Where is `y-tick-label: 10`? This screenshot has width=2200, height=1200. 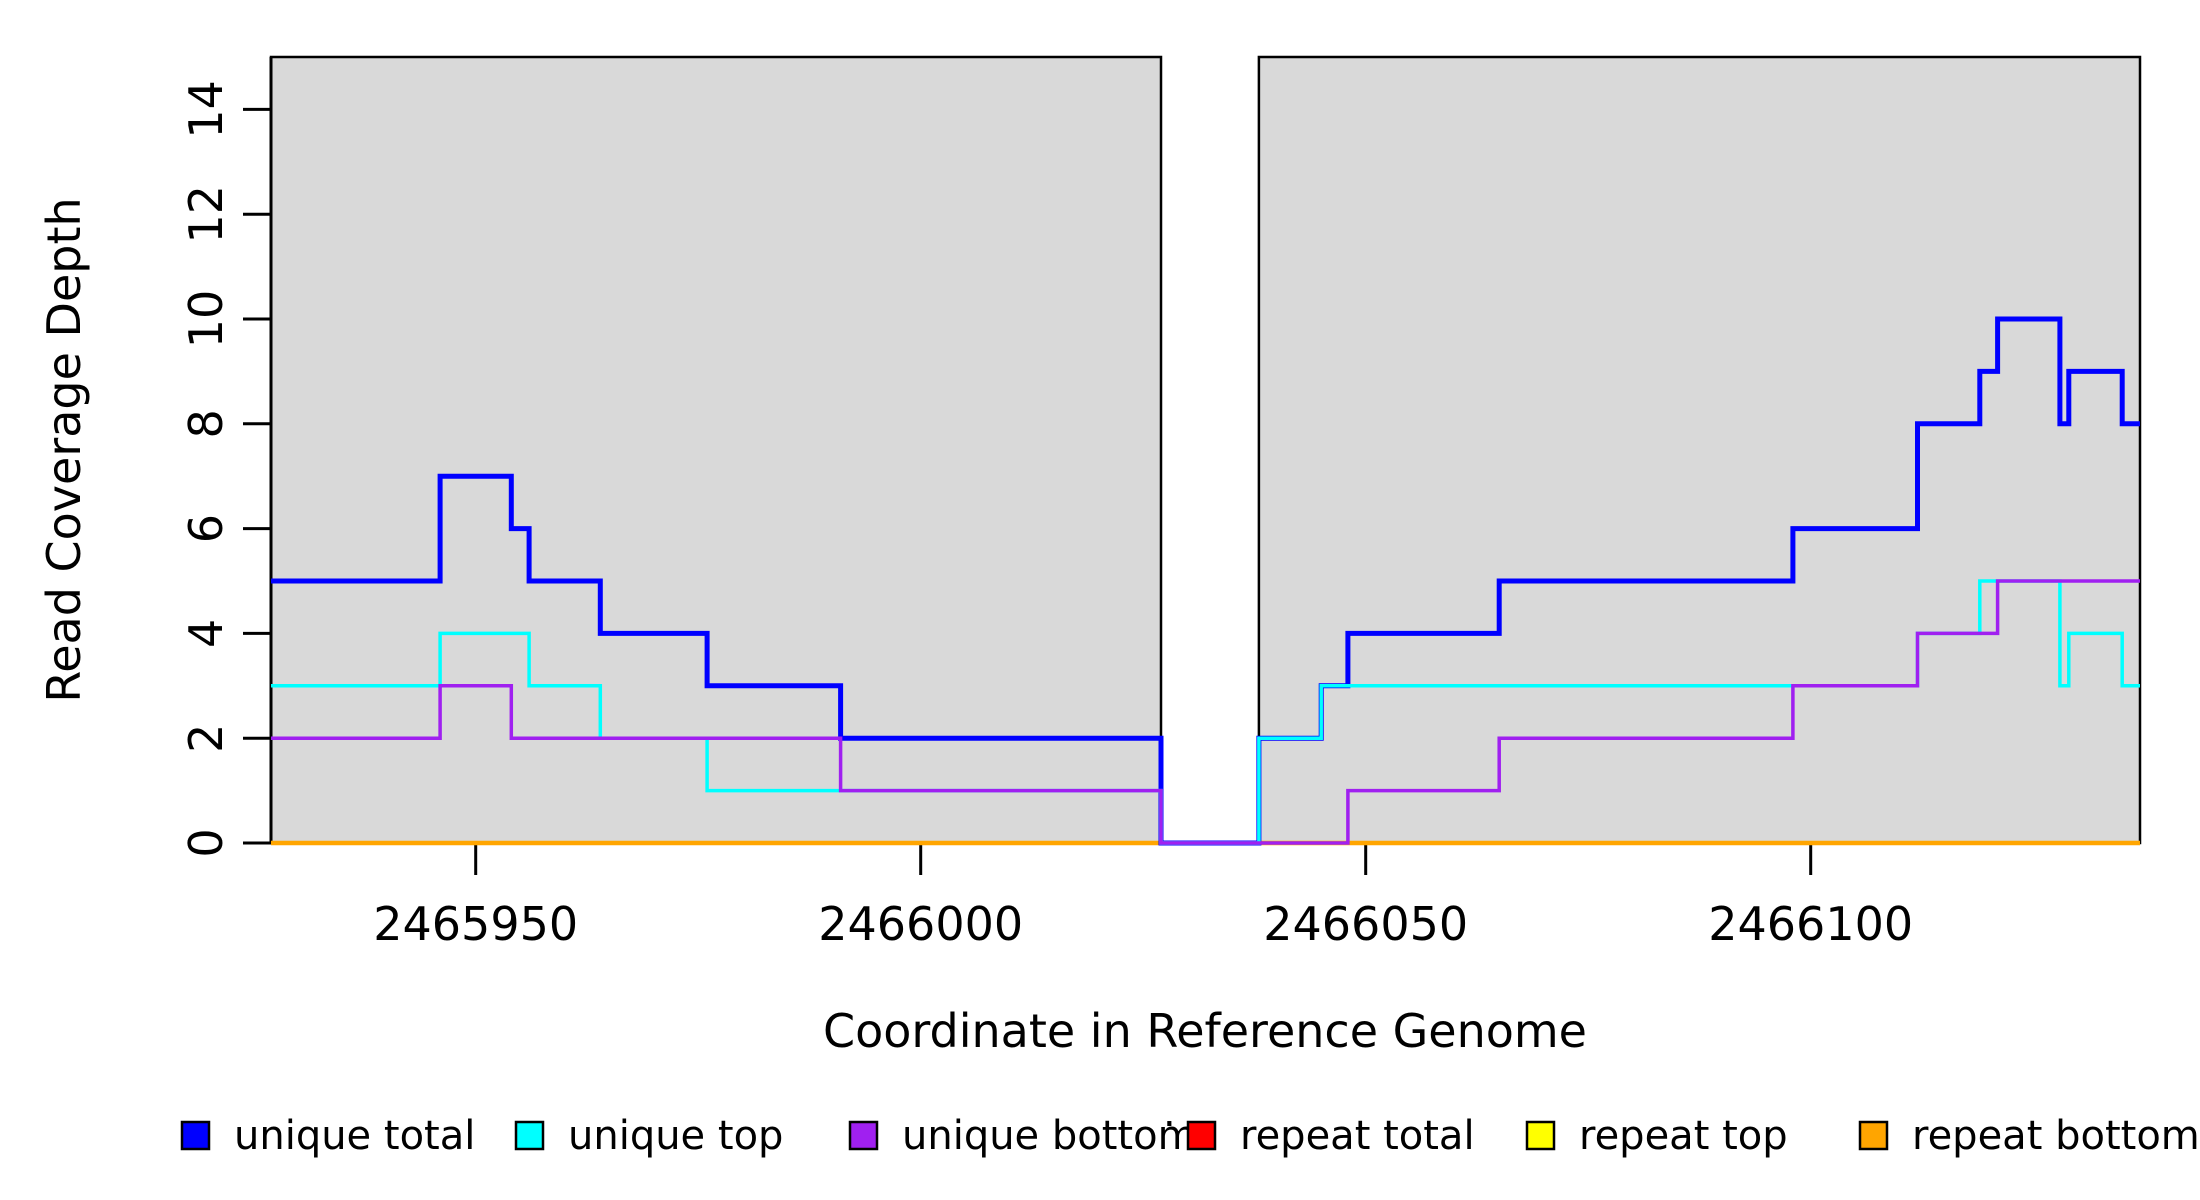 y-tick-label: 10 is located at coordinates (206, 319).